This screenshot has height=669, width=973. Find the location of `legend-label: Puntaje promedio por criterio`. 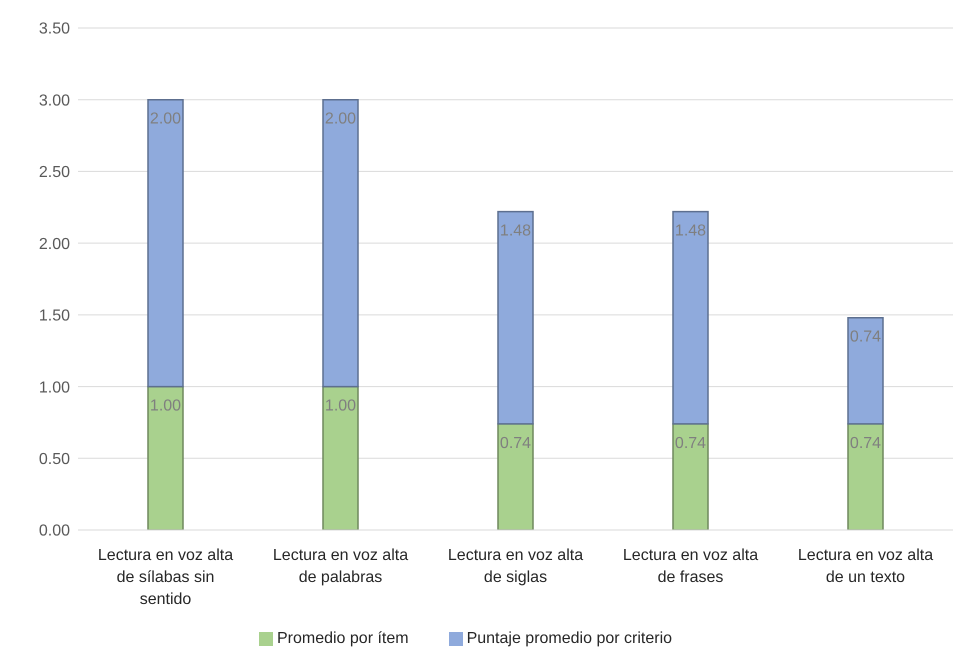

legend-label: Puntaje promedio por criterio is located at coordinates (569, 638).